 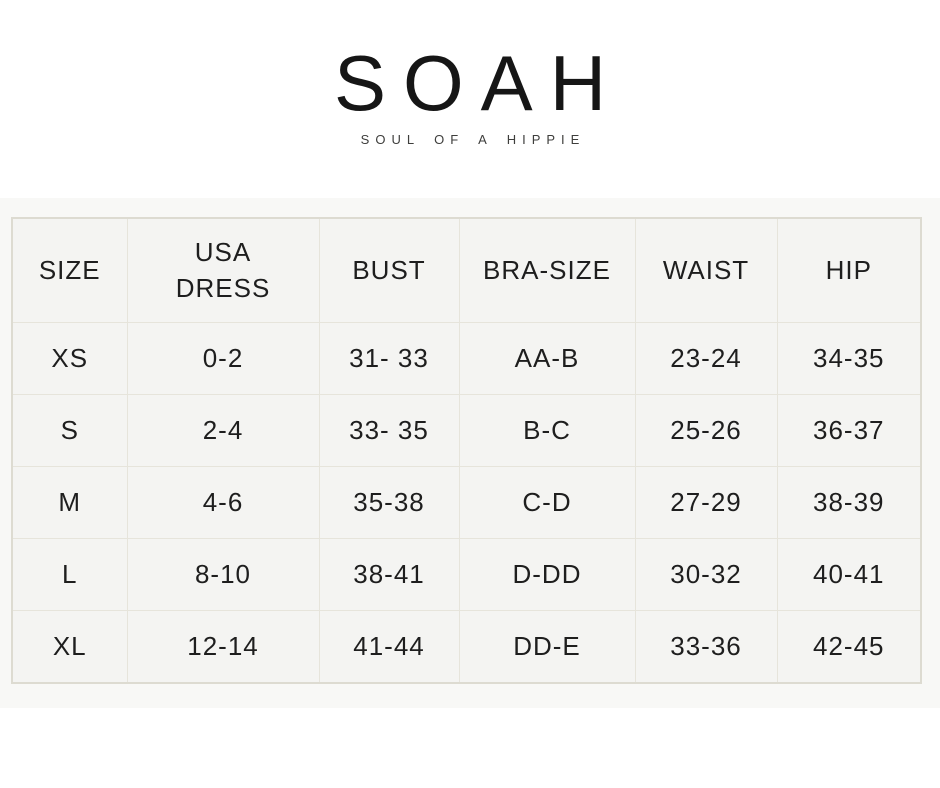 I want to click on table-cell: 34-35, so click(x=849, y=358).